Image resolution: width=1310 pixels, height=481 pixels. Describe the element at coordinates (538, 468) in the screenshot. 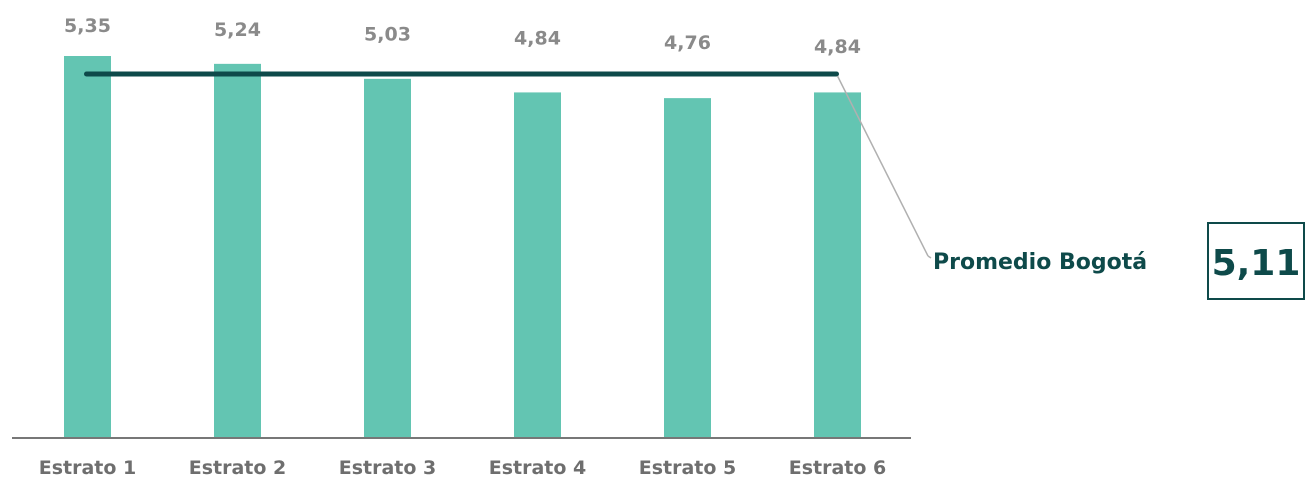

I see `category-label-4: Estrato 4` at that location.